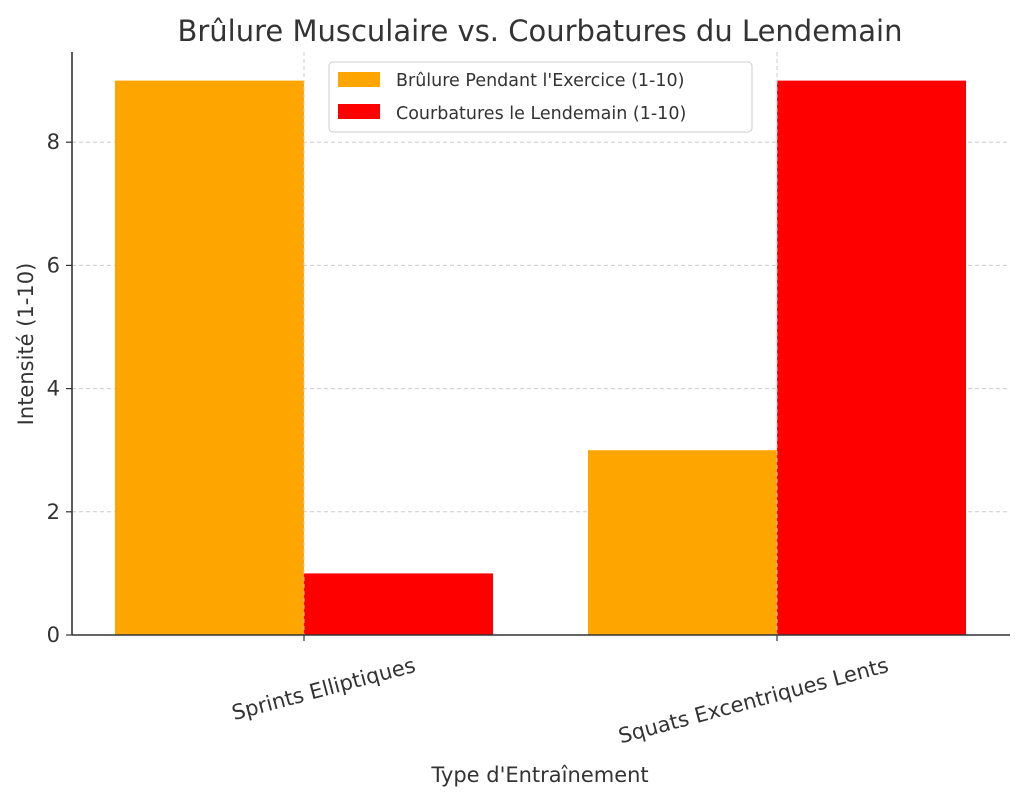  What do you see at coordinates (541, 114) in the screenshot?
I see `legend-label-soreness: Courbatures le Lendemain (1-10)` at bounding box center [541, 114].